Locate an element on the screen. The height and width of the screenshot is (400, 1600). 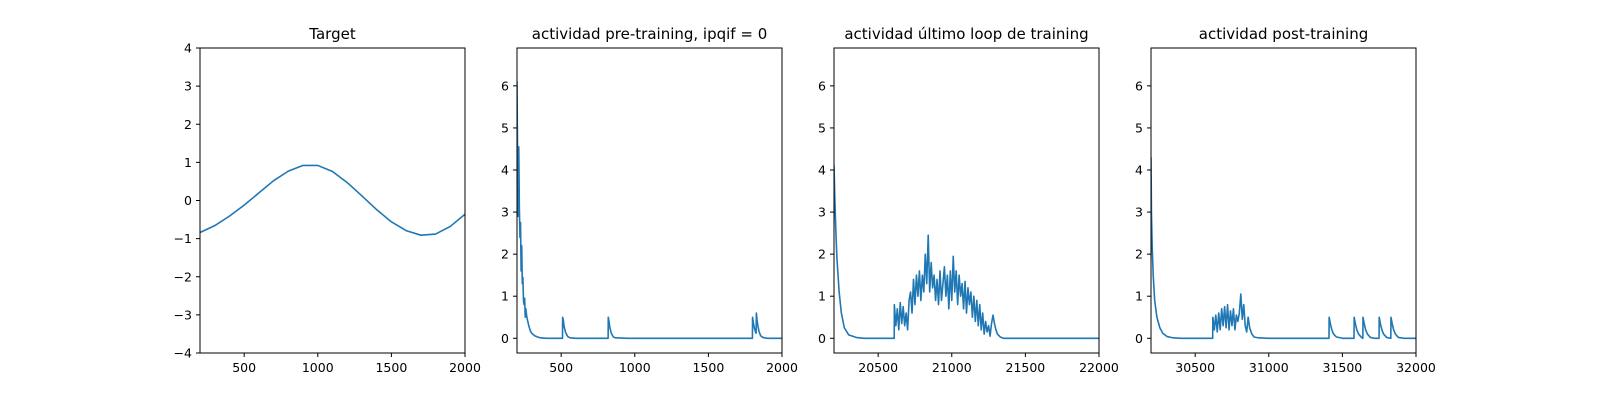
chart-title: actividad pre-training, ipqif = 0 is located at coordinates (650, 34).